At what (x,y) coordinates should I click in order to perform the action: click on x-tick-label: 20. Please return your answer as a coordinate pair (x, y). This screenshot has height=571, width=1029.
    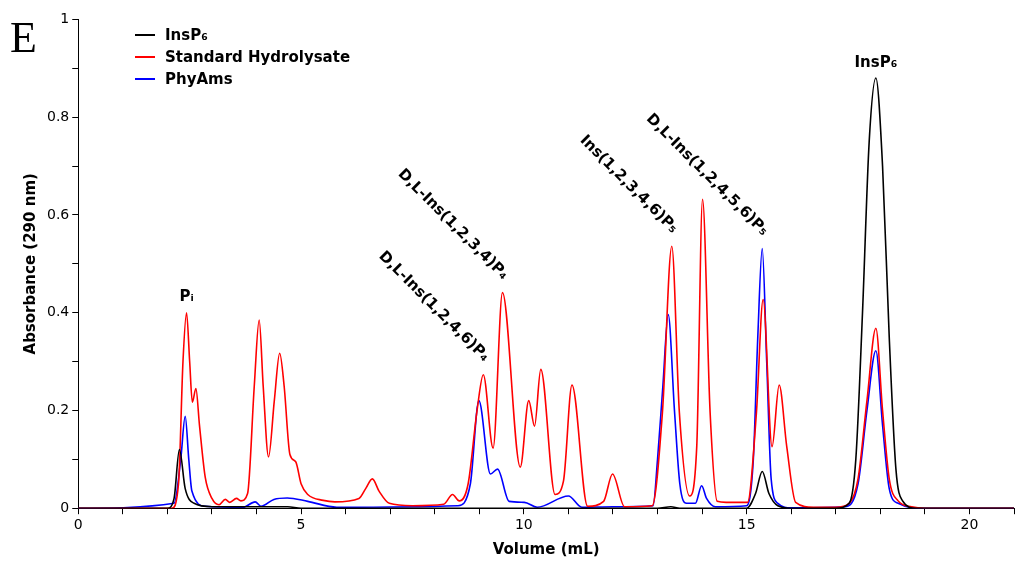
    Looking at the image, I should click on (969, 524).